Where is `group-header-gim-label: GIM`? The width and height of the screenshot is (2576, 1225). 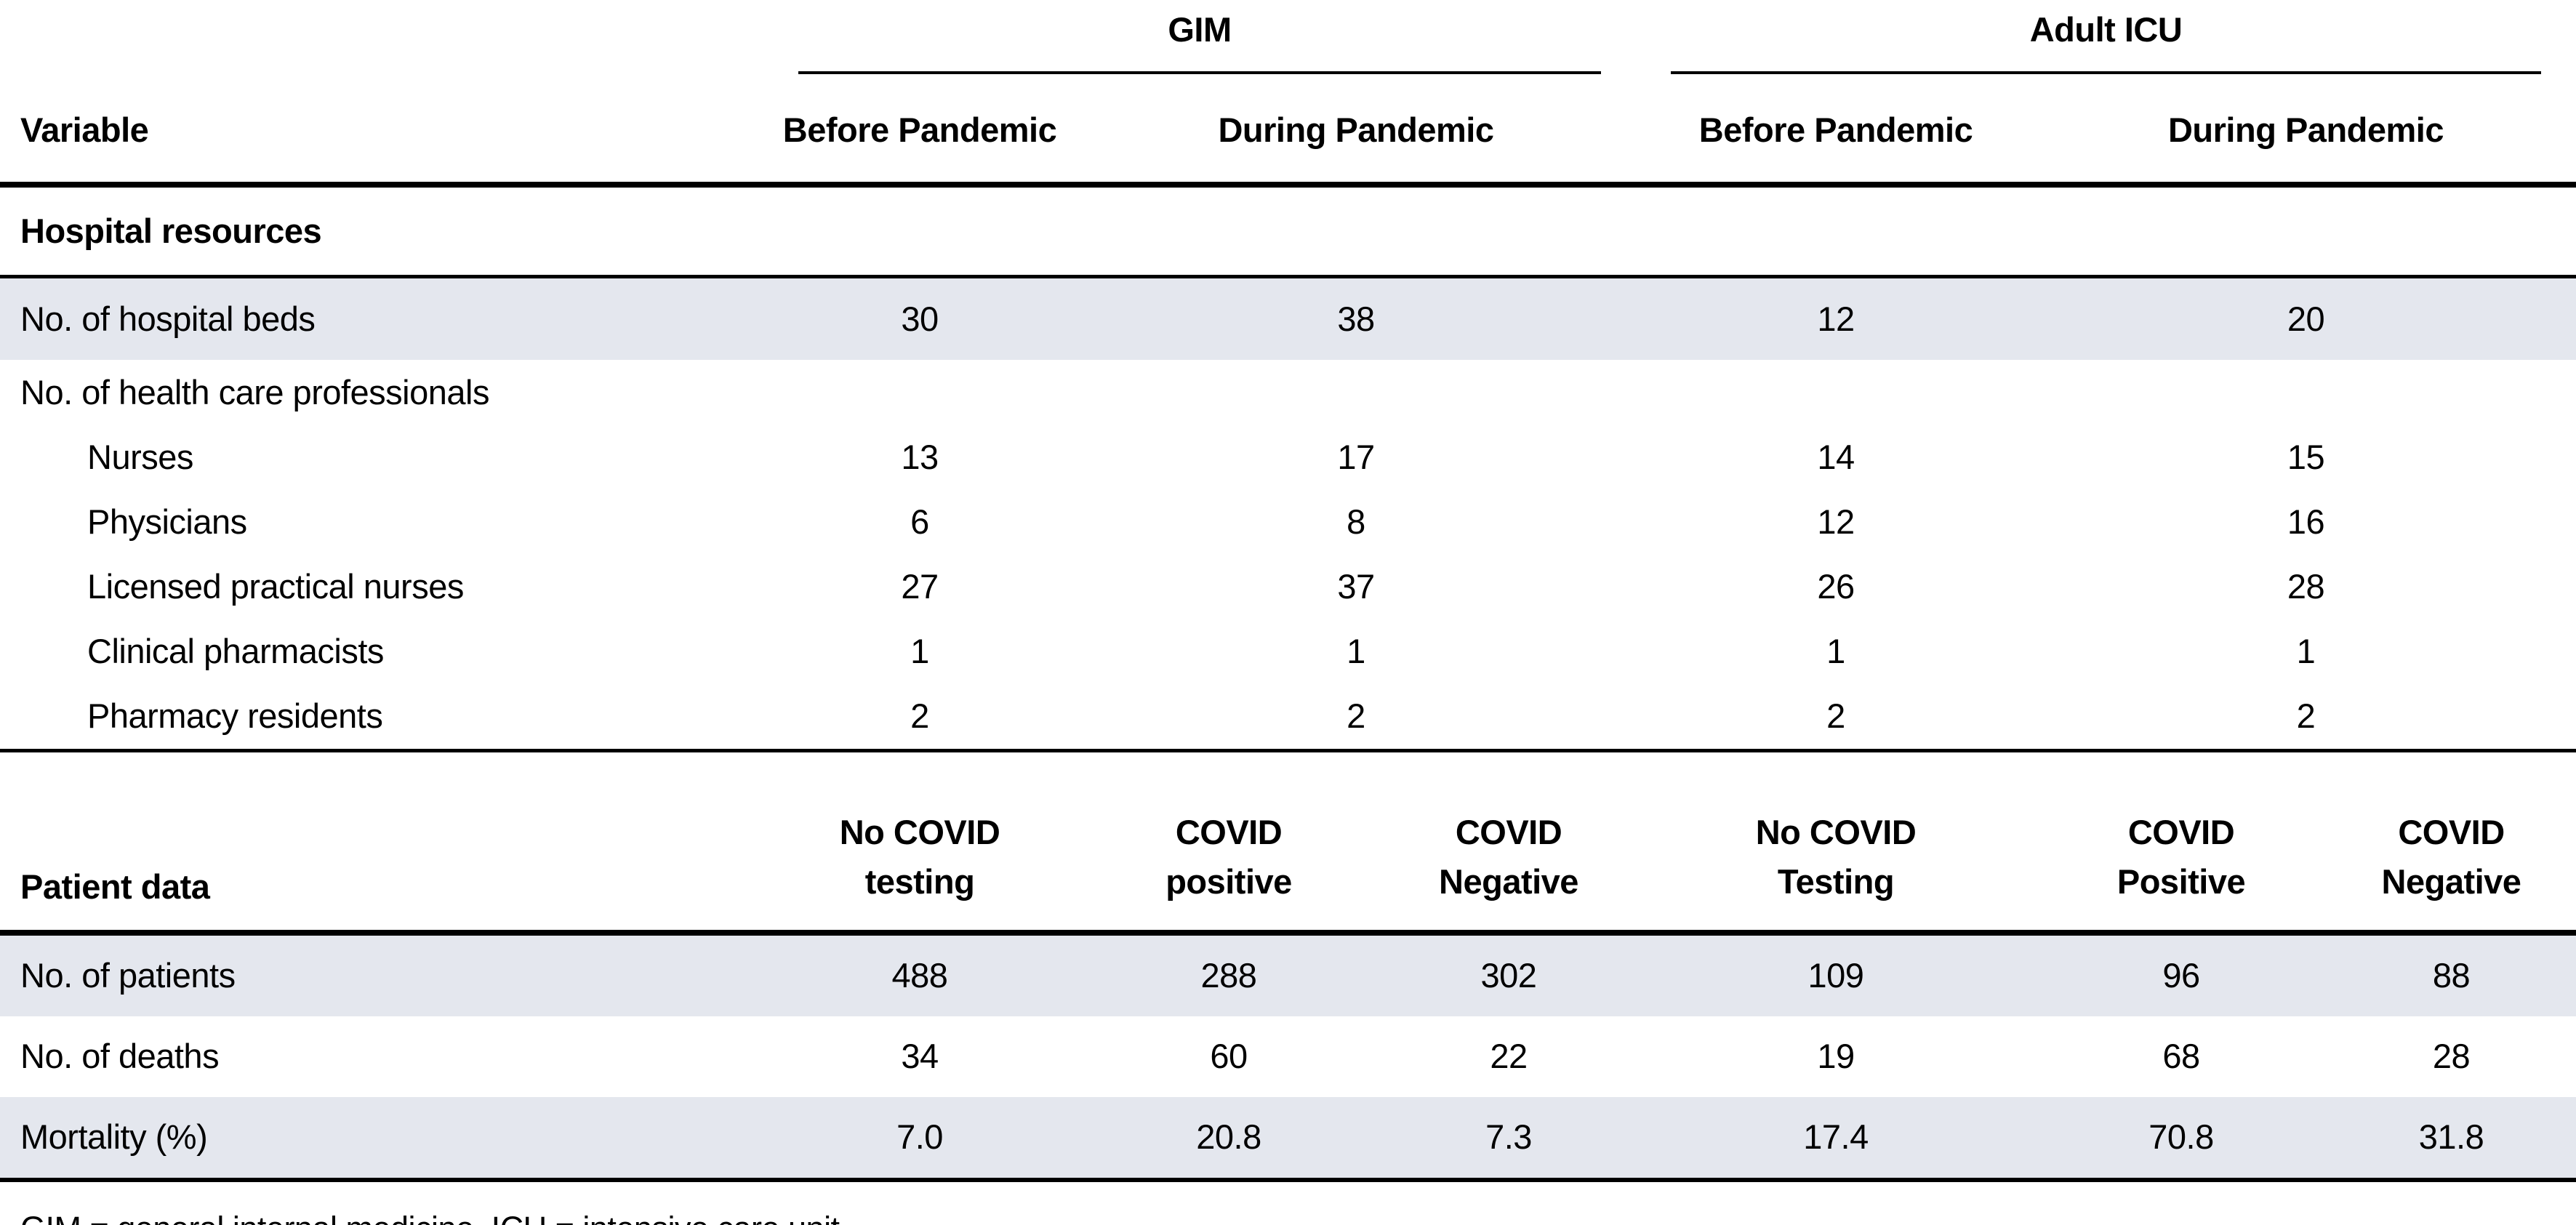 group-header-gim-label: GIM is located at coordinates (1199, 37).